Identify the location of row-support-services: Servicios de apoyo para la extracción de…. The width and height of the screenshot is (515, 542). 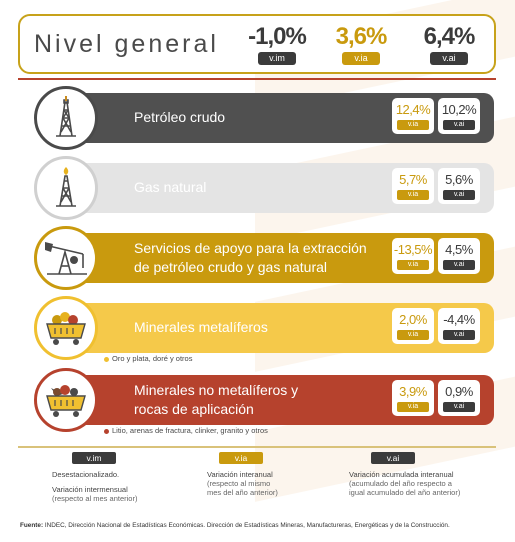
(264, 258).